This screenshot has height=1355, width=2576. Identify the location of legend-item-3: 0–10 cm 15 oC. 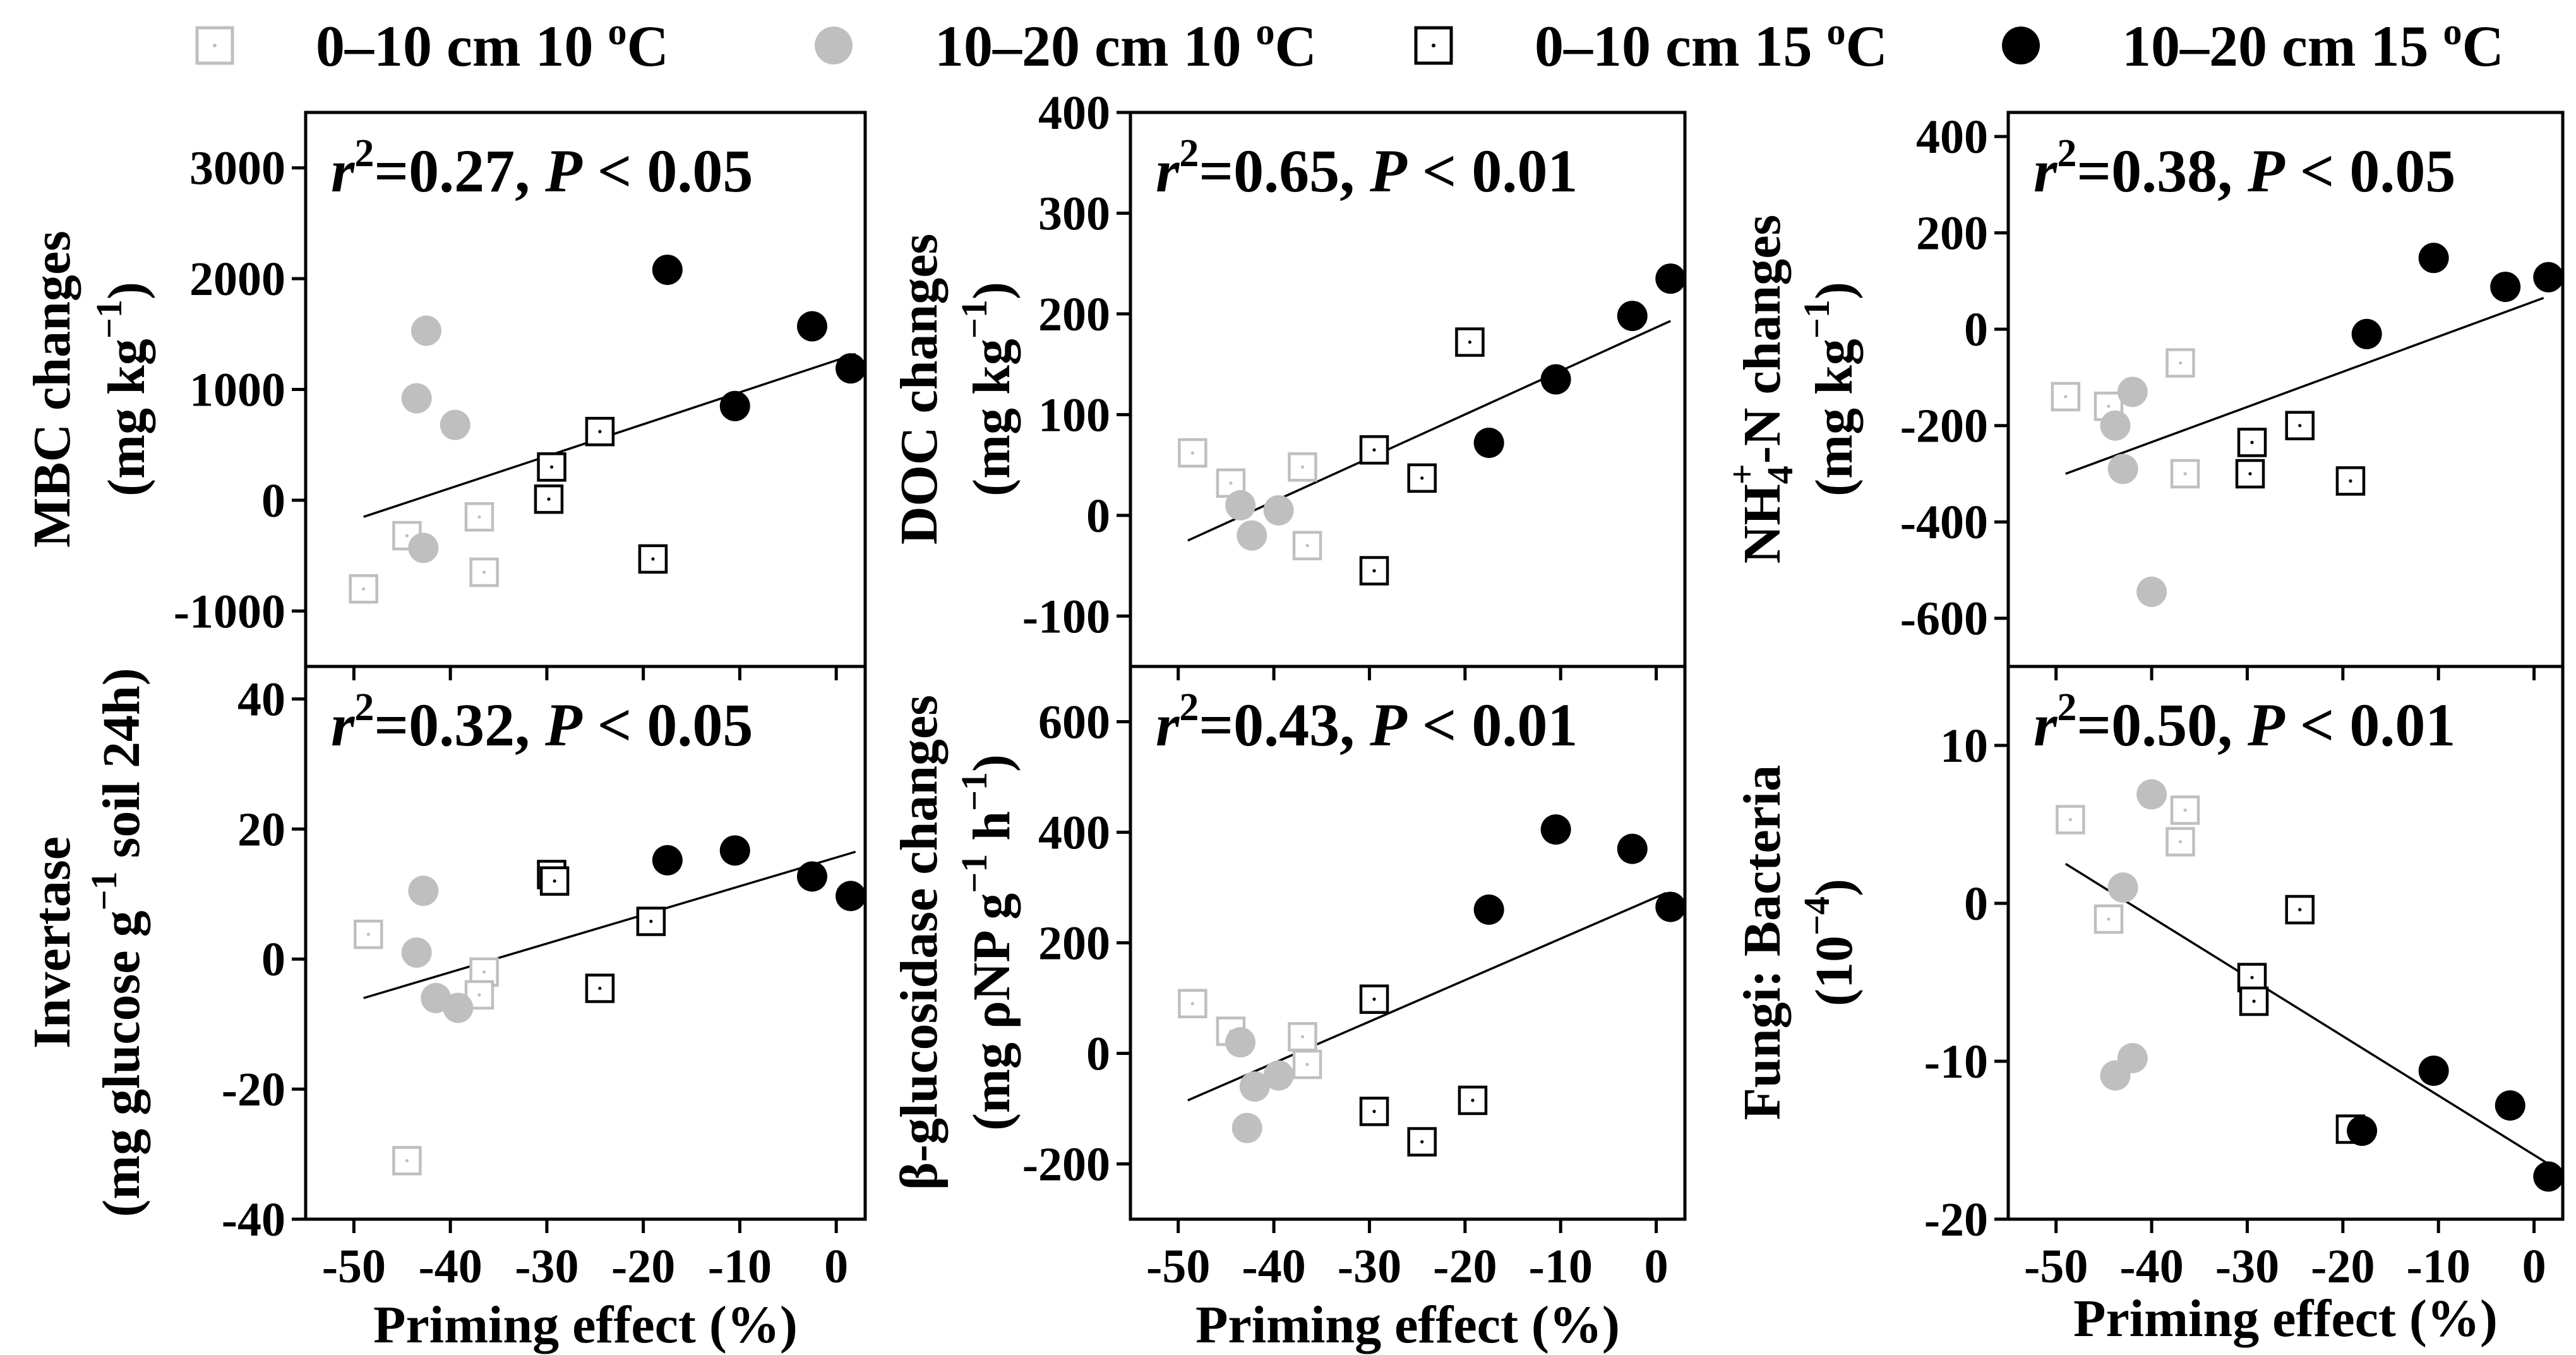
(1651, 44).